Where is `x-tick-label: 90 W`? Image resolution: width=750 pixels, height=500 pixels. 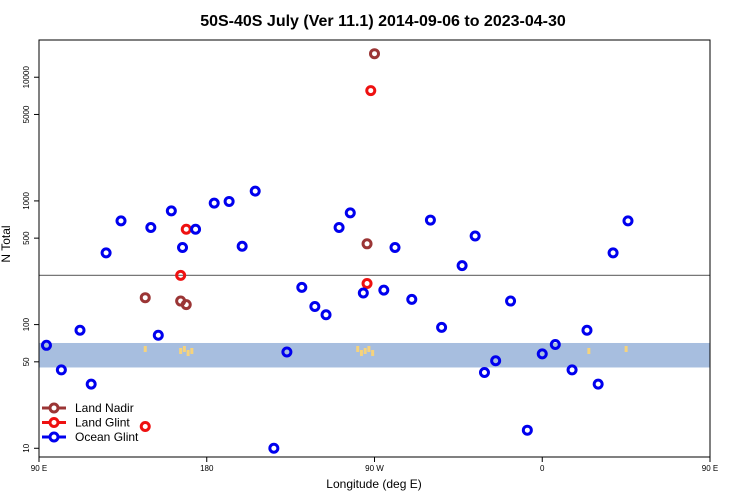 x-tick-label: 90 W is located at coordinates (374, 468).